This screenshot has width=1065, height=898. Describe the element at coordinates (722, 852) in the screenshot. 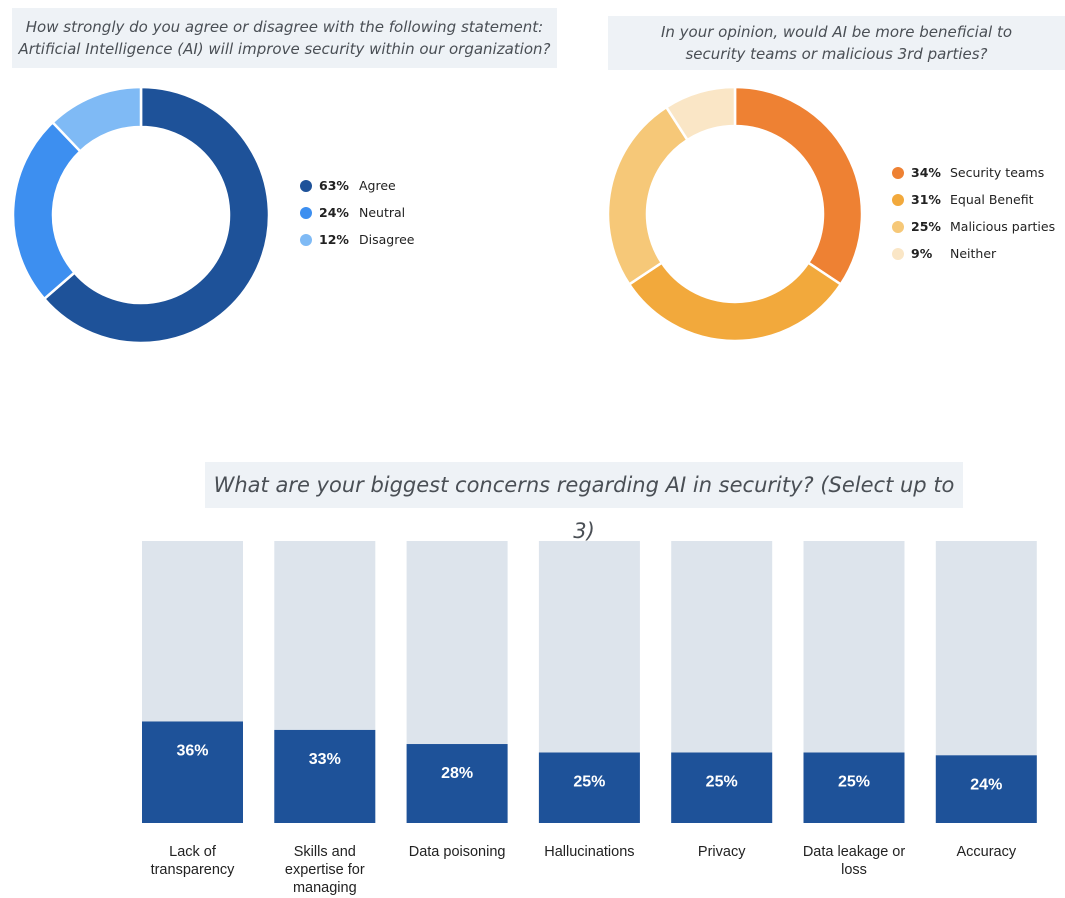

I see `bar-category-label: Privacy` at that location.